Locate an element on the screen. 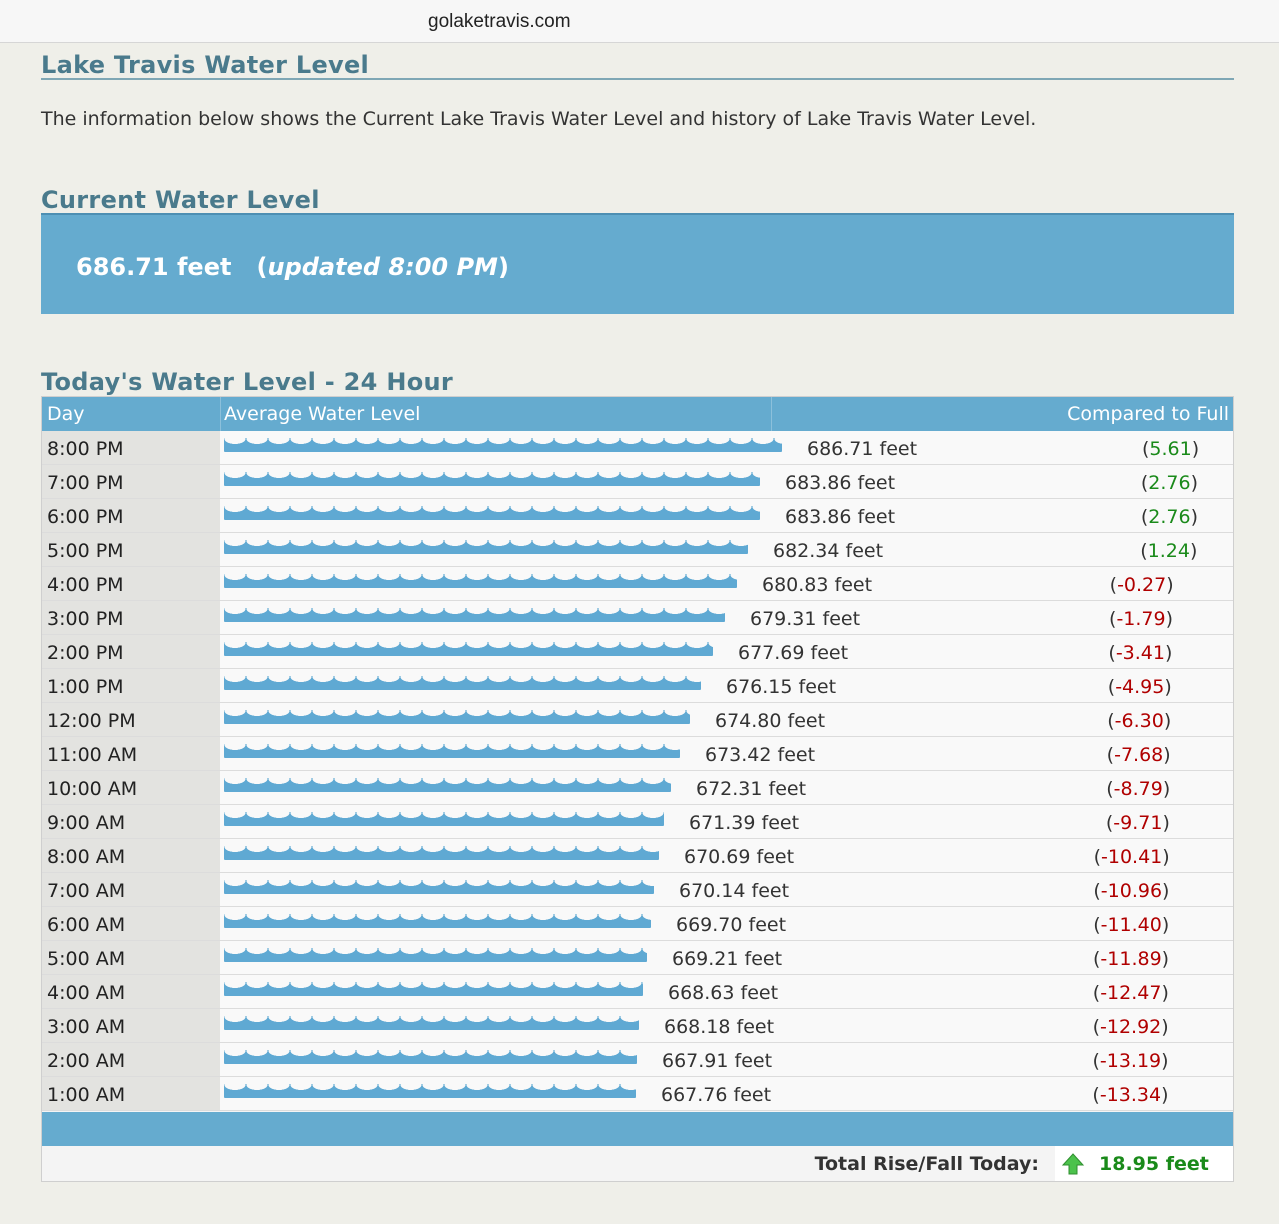 This screenshot has width=1279, height=1224. row-level-value: 682.34 feet is located at coordinates (828, 551).